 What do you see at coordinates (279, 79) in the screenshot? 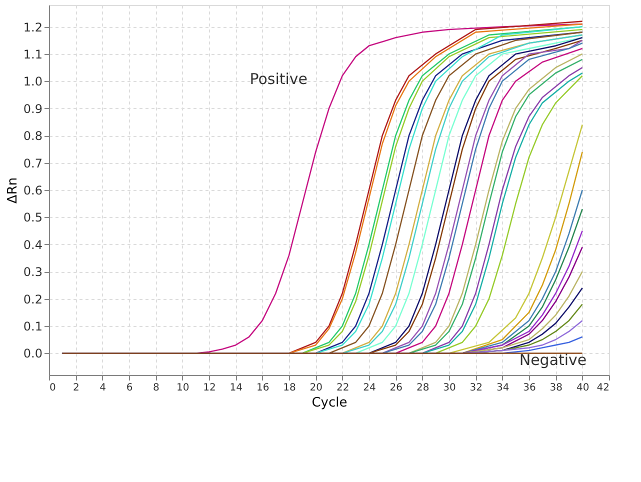
I see `annotation: Positive` at bounding box center [279, 79].